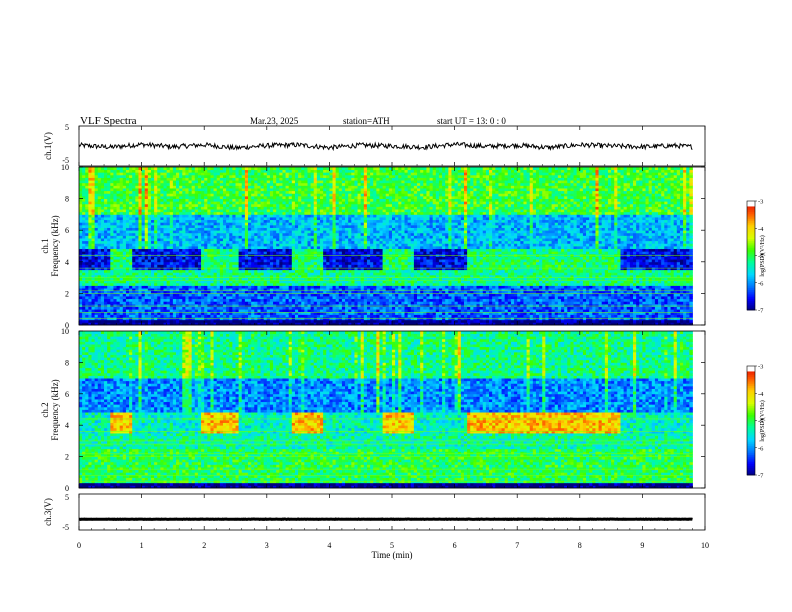 The width and height of the screenshot is (792, 612). I want to click on station-label: station=ATH, so click(366, 121).